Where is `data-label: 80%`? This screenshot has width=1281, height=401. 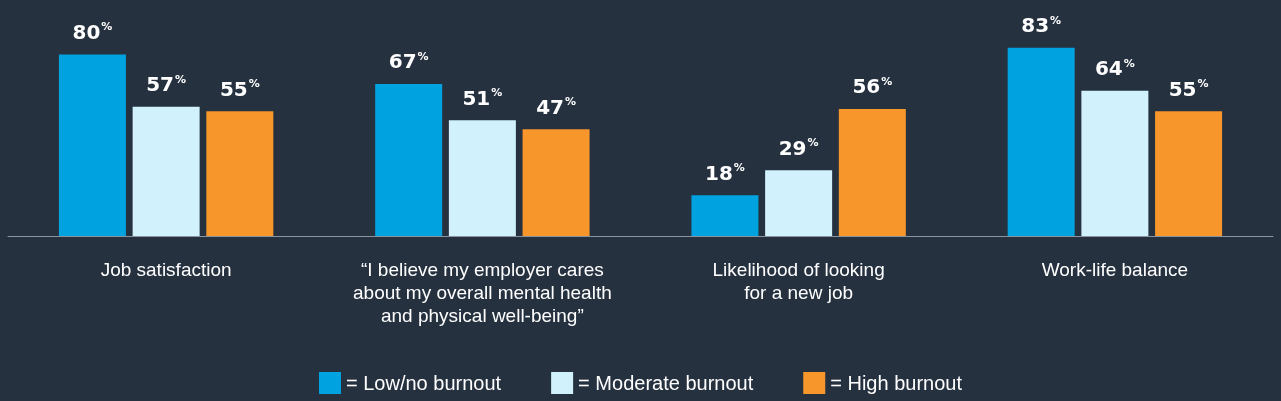
data-label: 80% is located at coordinates (92, 31).